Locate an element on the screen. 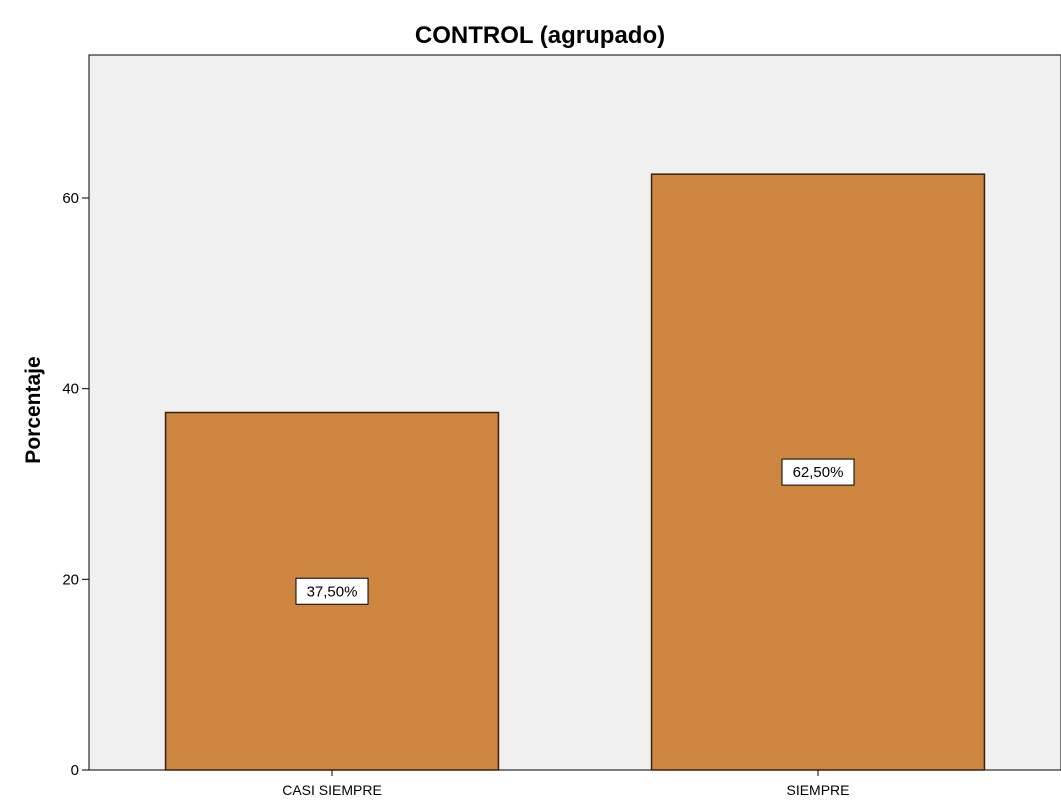  data-label: 37,50% is located at coordinates (332, 591).